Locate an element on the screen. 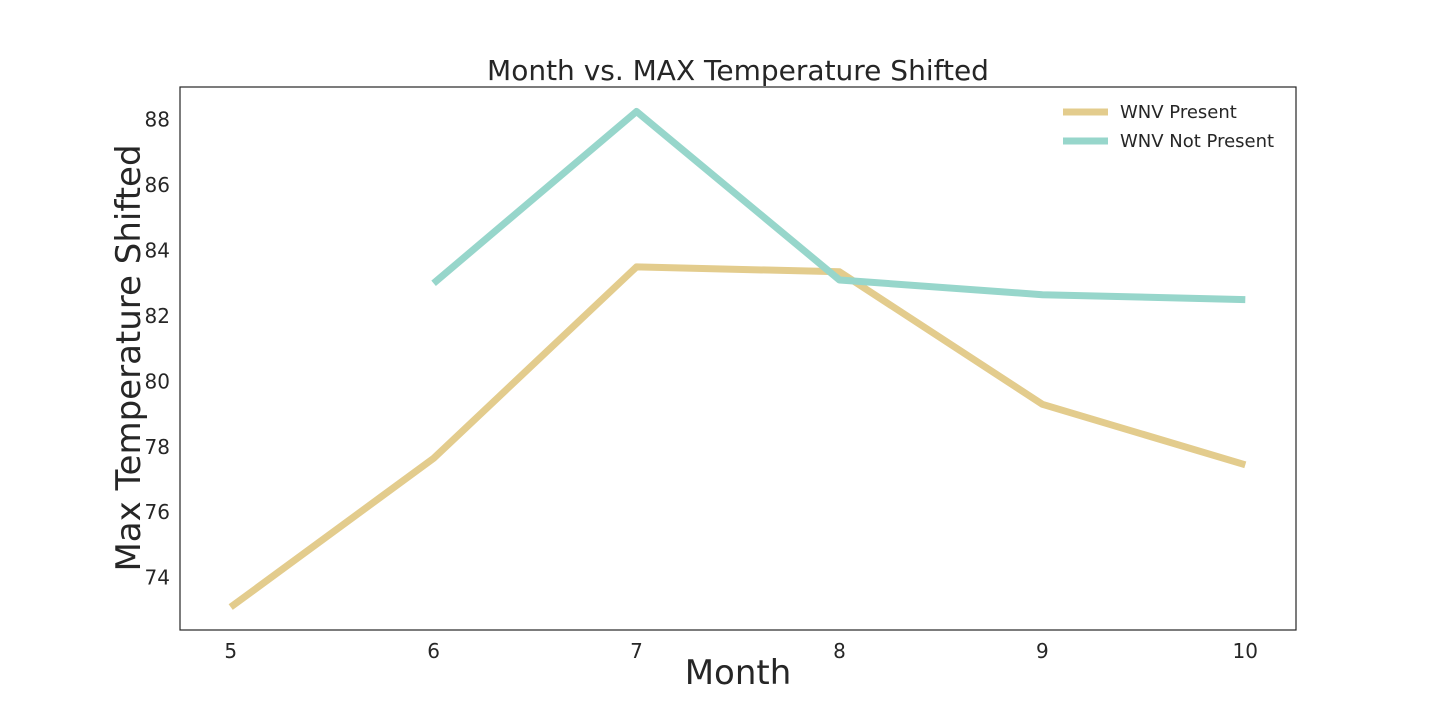  legend: WNV Present WNV Not Present is located at coordinates (1168, 127).